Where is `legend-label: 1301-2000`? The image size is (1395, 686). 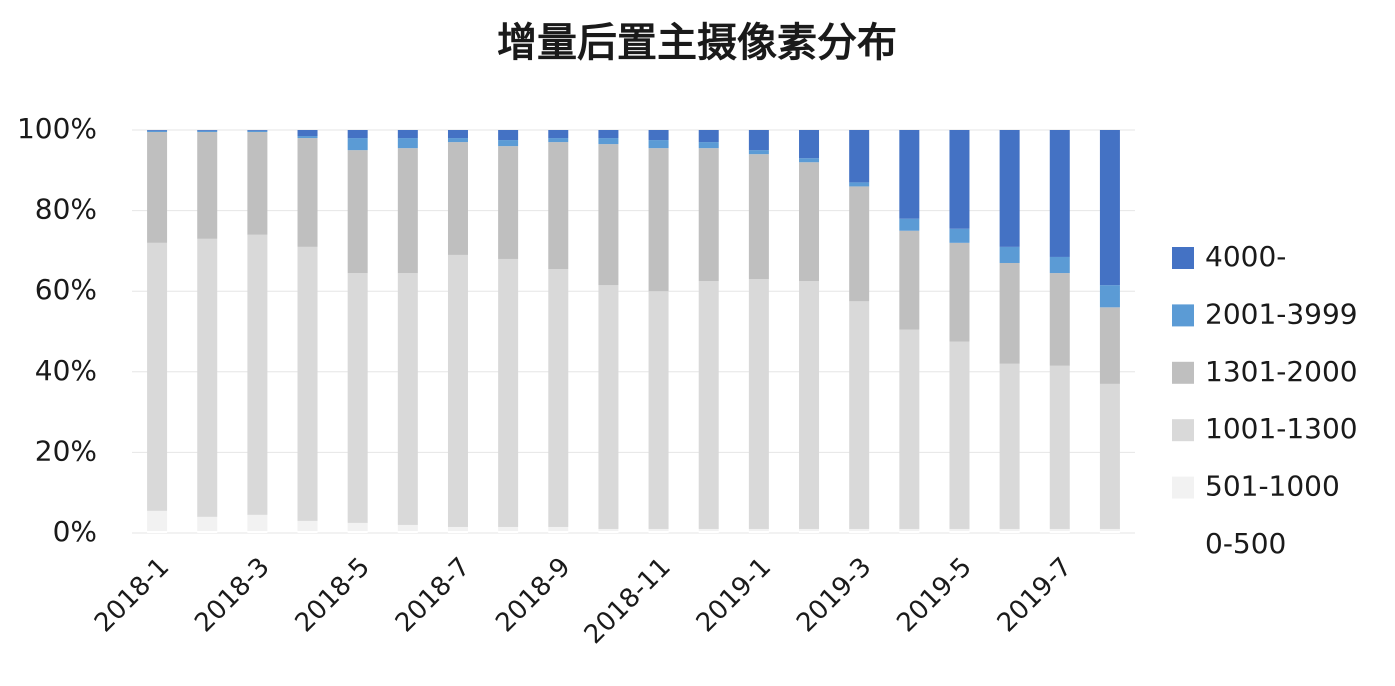 legend-label: 1301-2000 is located at coordinates (1281, 371).